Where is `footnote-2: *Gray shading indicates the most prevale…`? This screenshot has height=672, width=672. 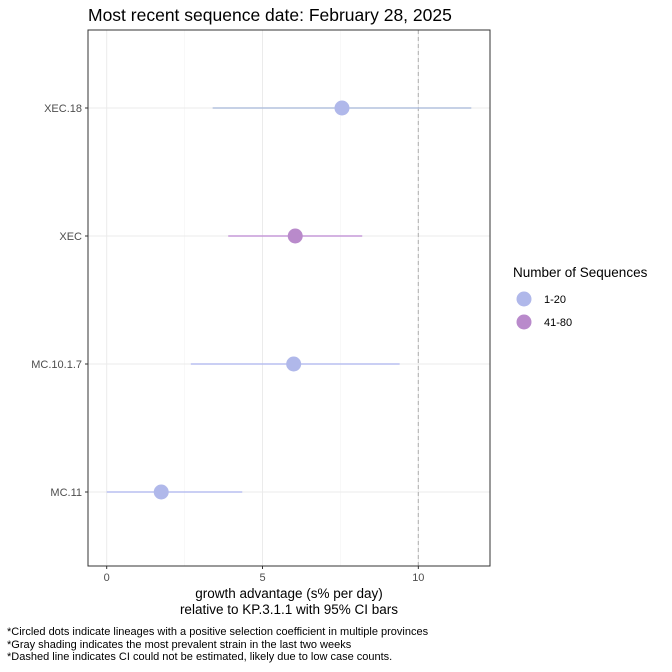
footnote-2: *Gray shading indicates the most prevale… is located at coordinates (179, 644).